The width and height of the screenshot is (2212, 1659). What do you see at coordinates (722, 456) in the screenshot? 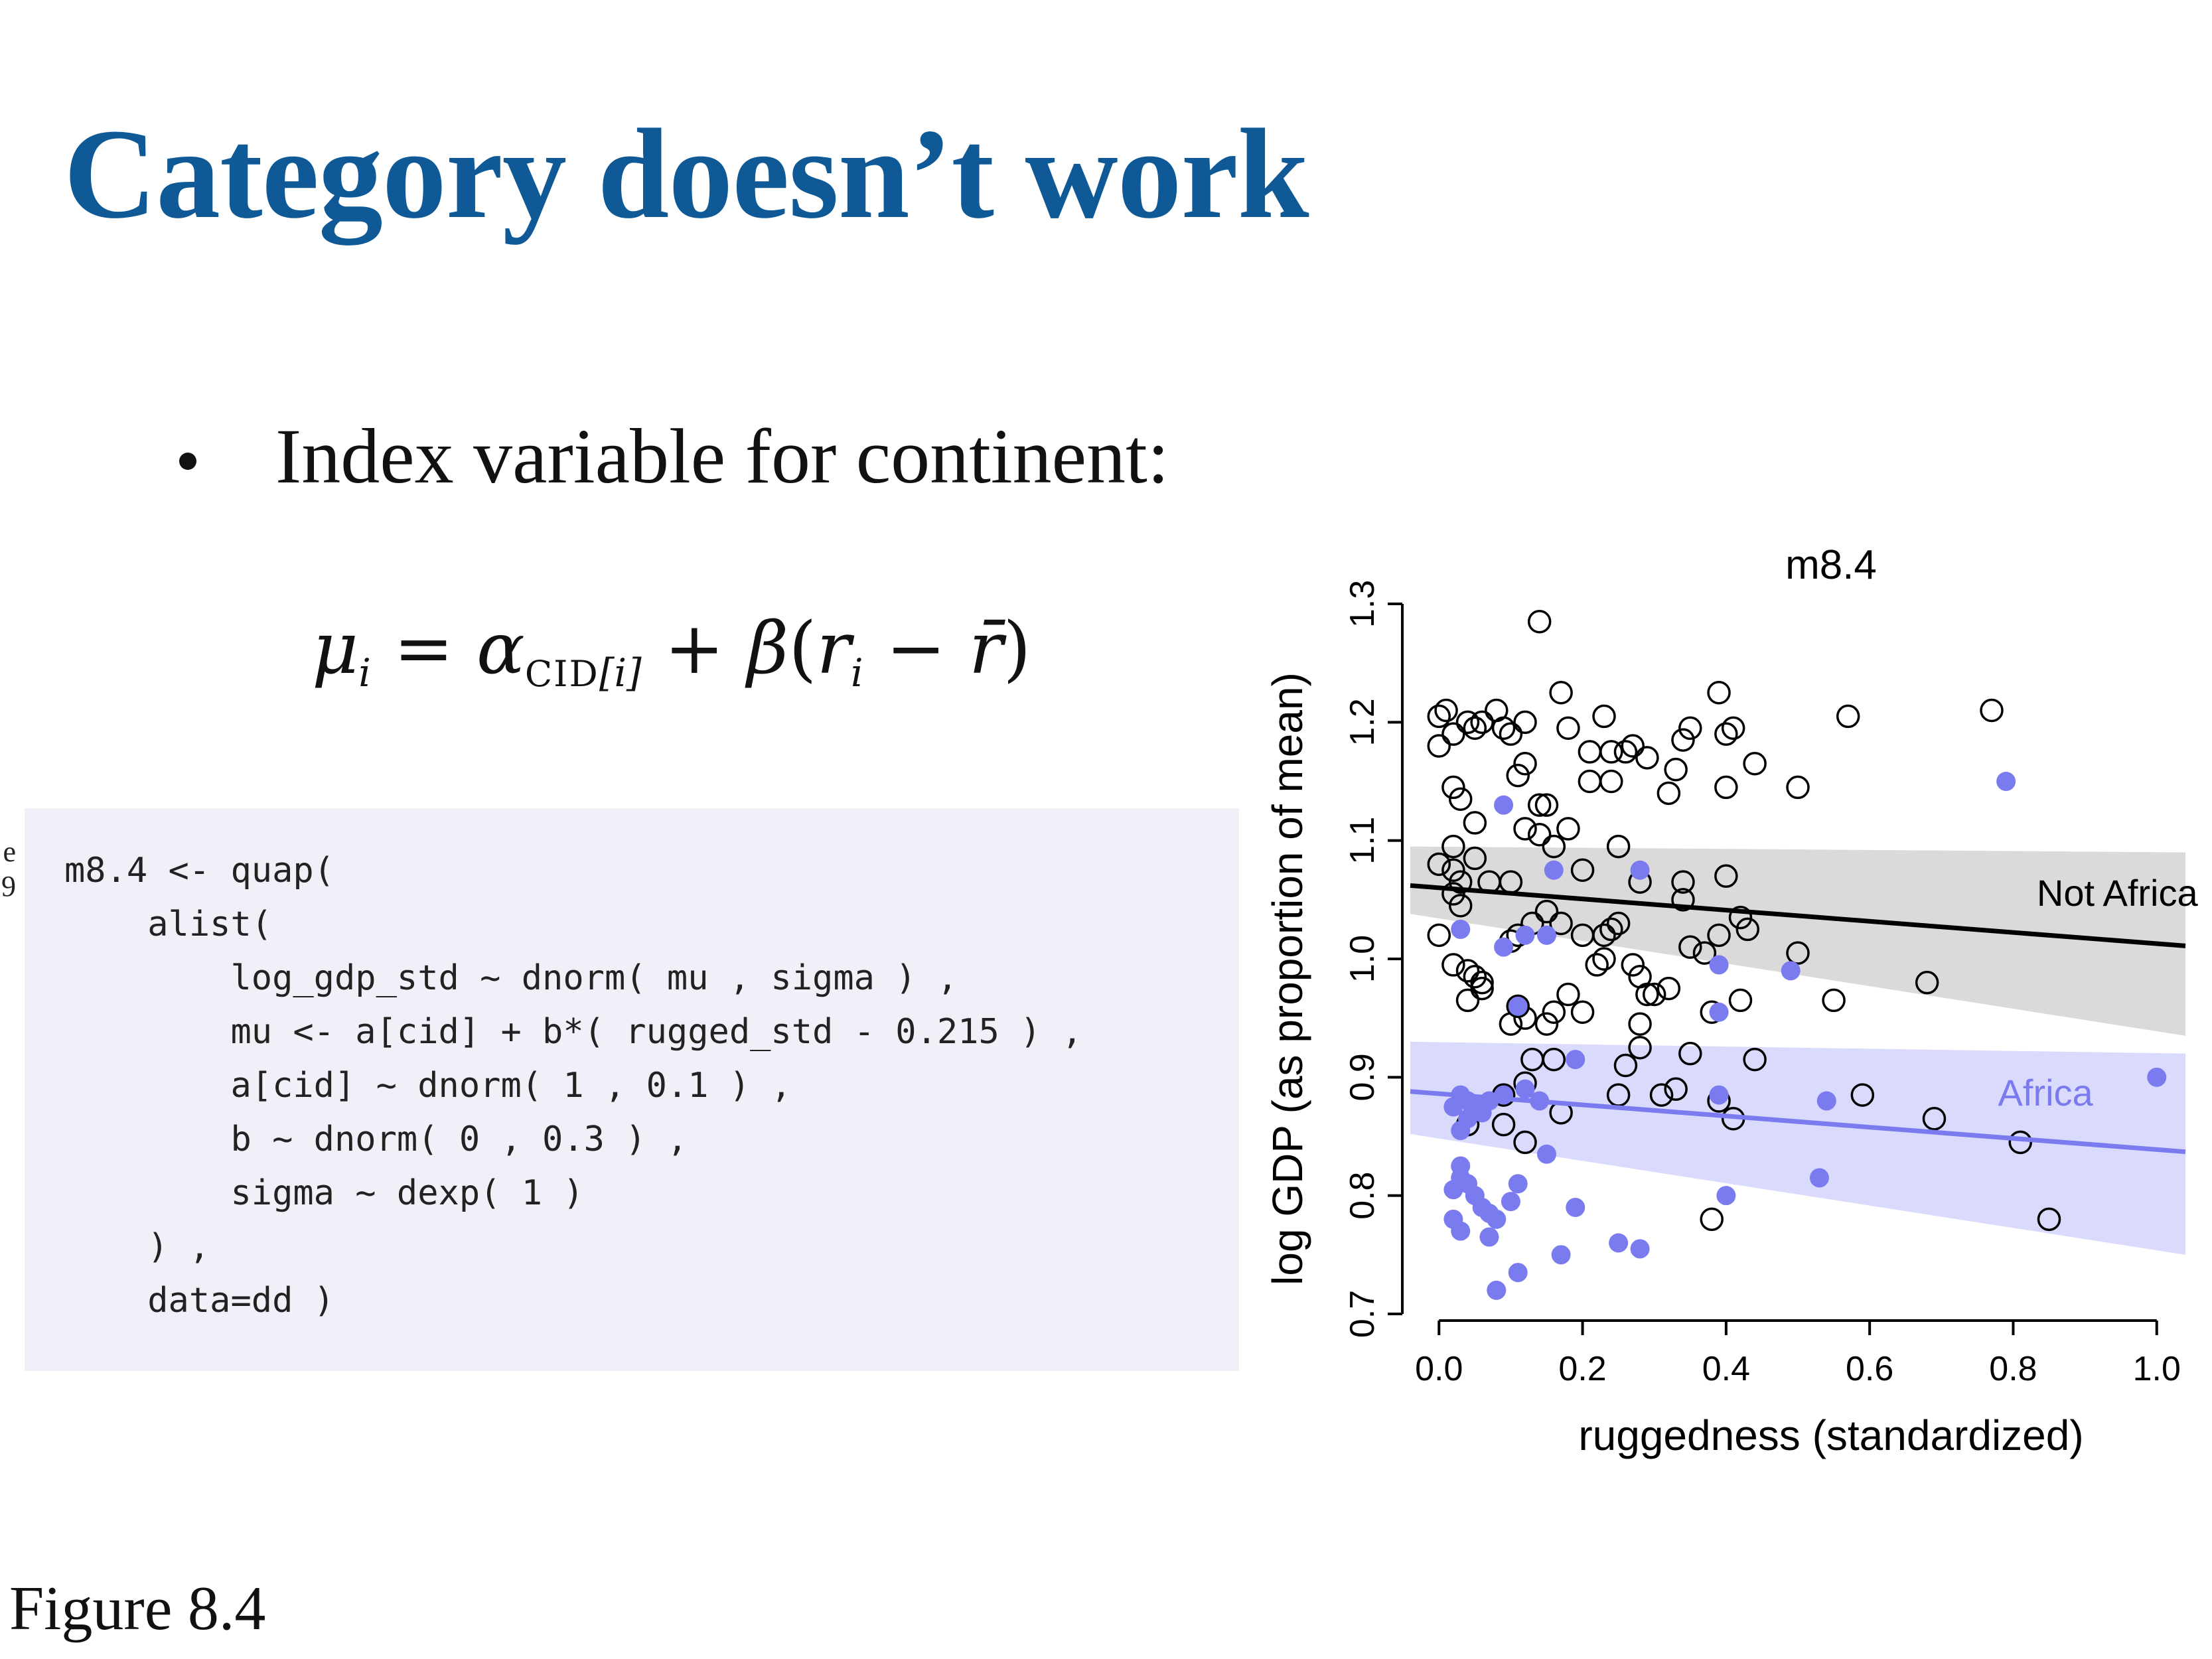
I see `bullet-text: Index variable for continent:` at bounding box center [722, 456].